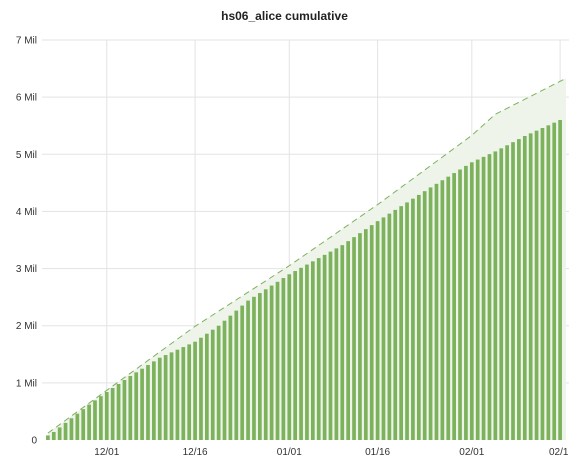 The height and width of the screenshot is (456, 569). What do you see at coordinates (471, 451) in the screenshot?
I see `x-tick-label: 02/01` at bounding box center [471, 451].